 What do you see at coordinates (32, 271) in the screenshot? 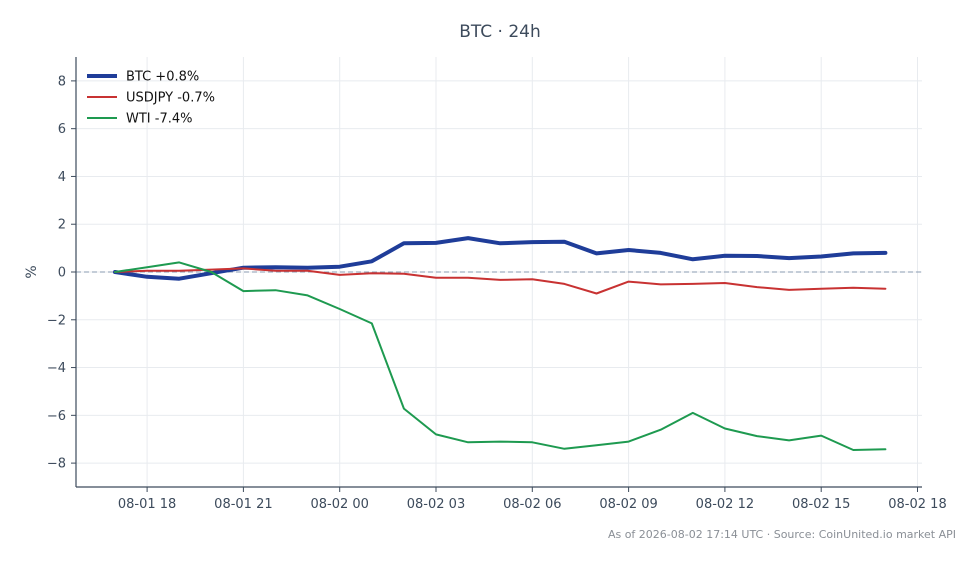
I see `y-axis-label: %` at bounding box center [32, 271].